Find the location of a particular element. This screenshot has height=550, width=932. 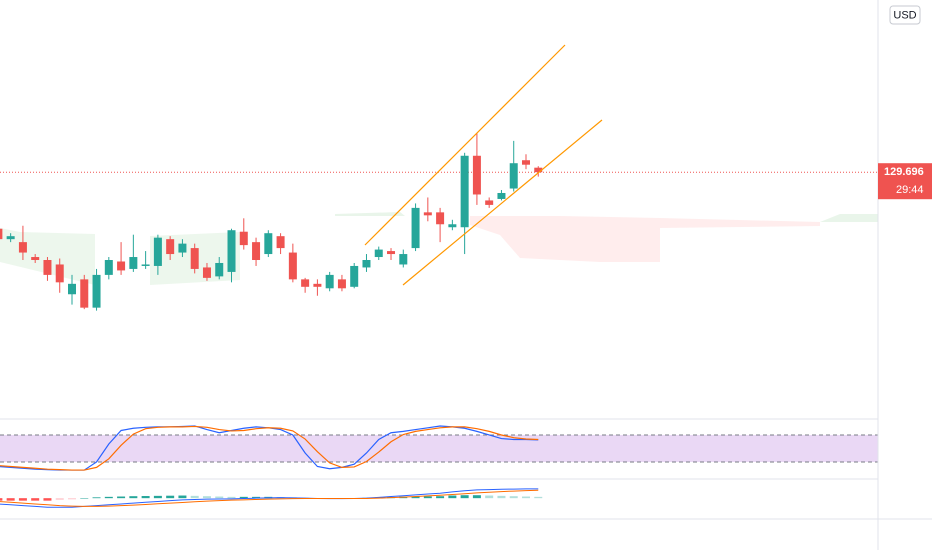

stoch-band is located at coordinates (439, 448).